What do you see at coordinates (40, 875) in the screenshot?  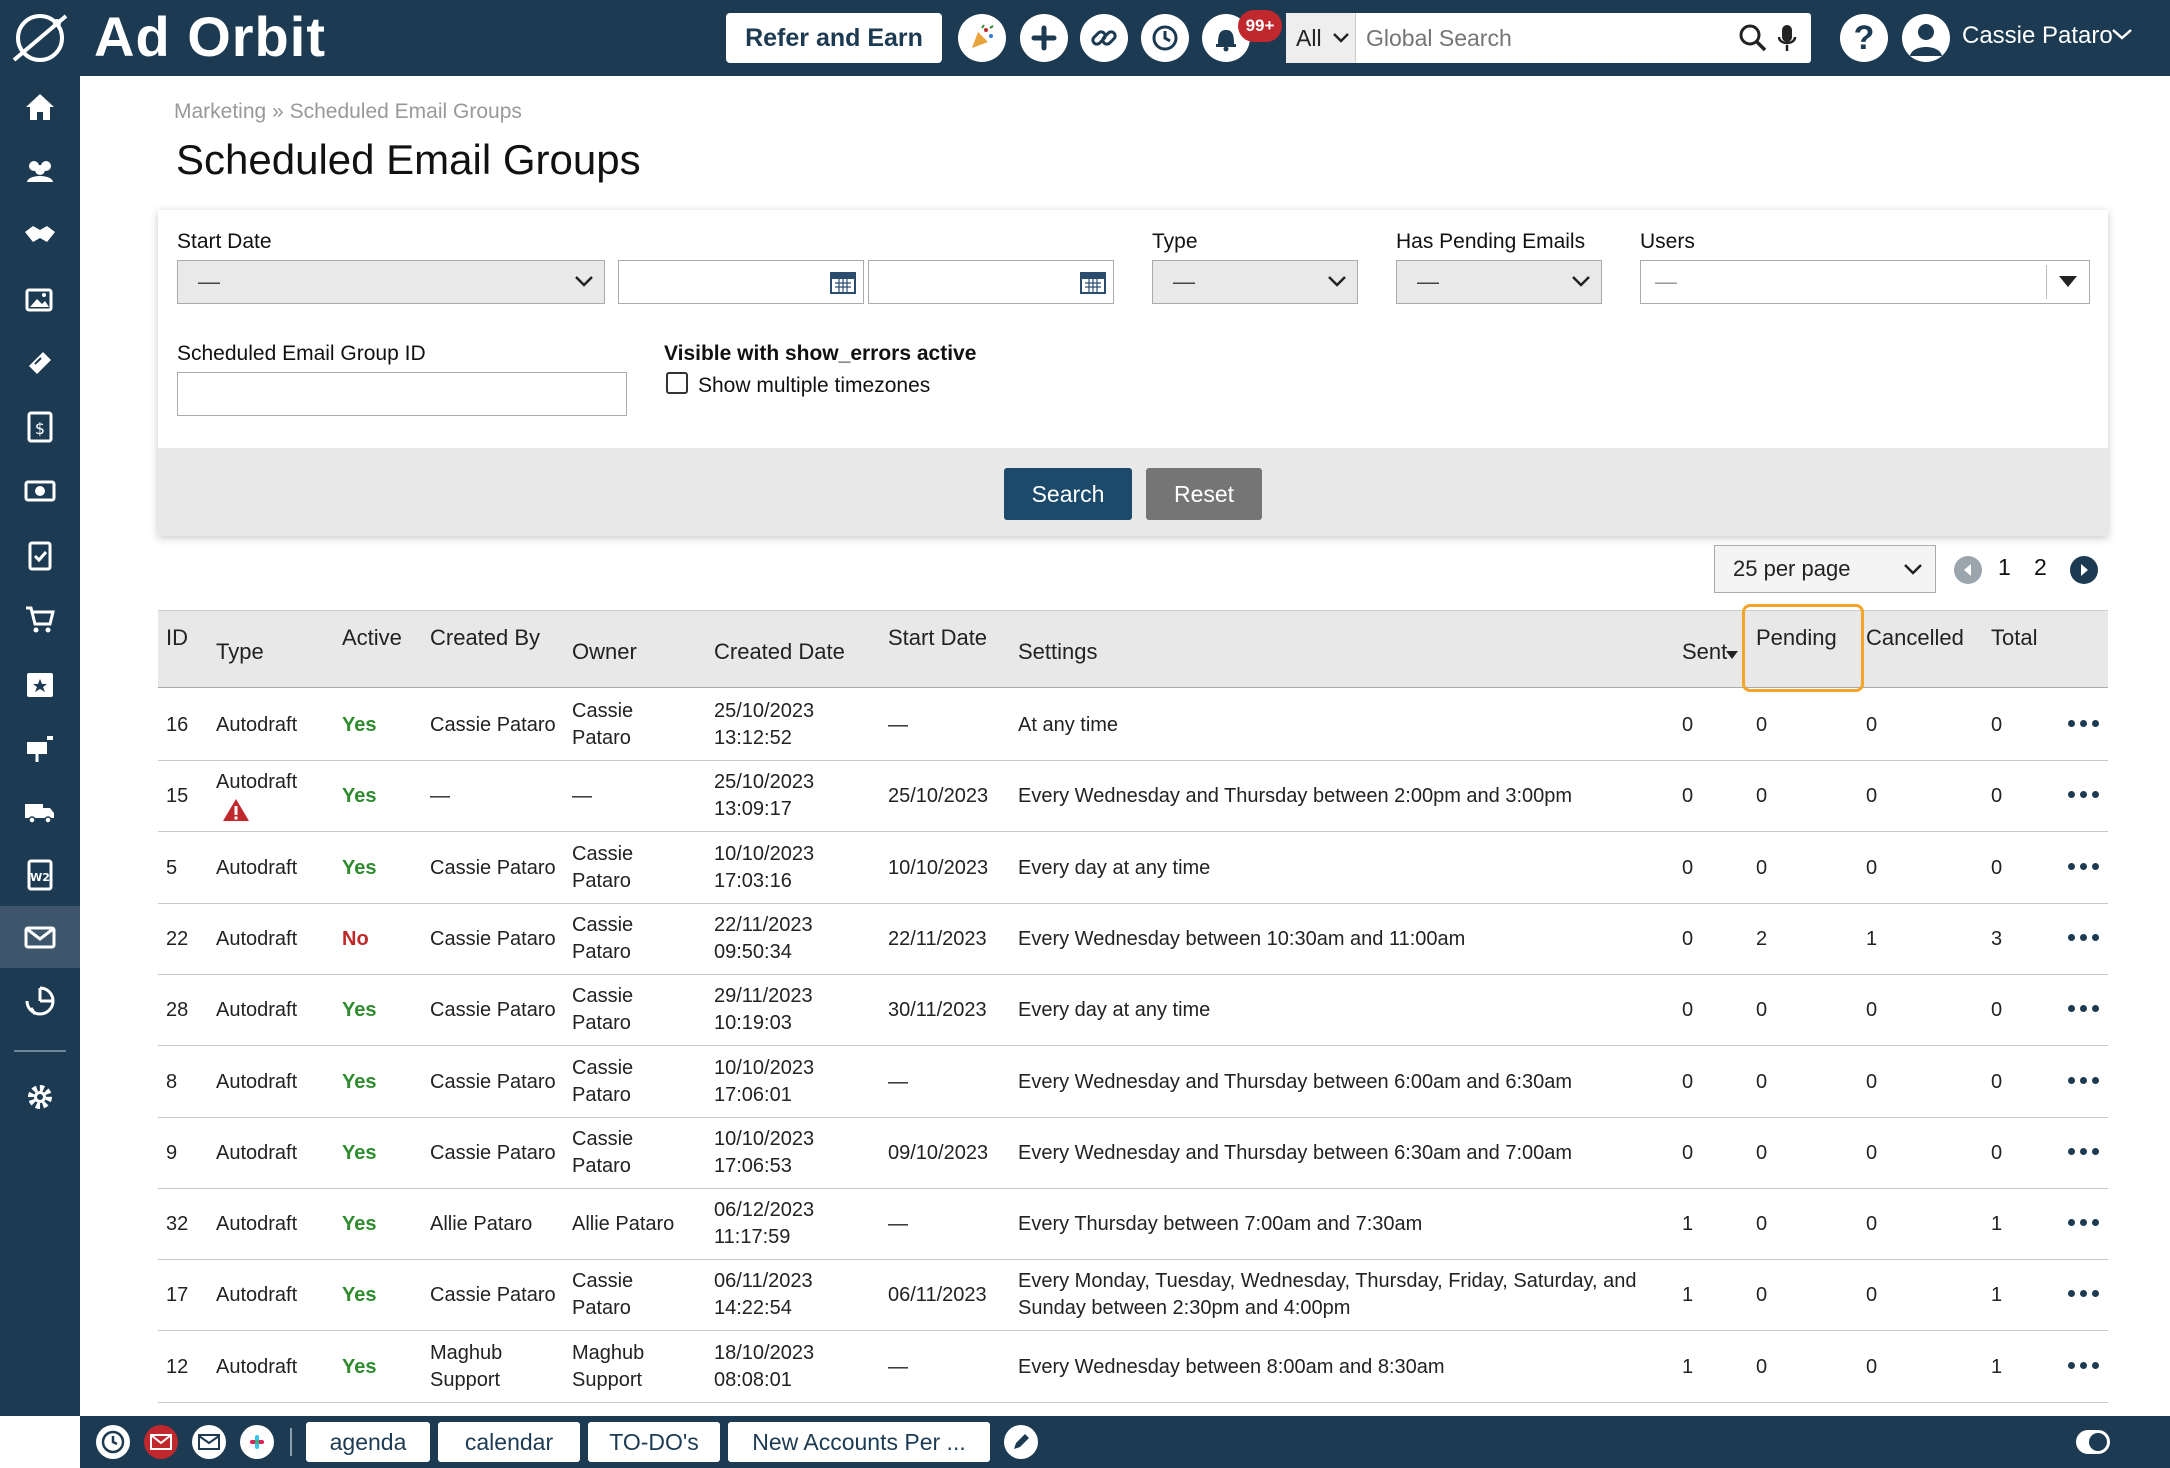 I see `sidebar-item-tax-forms: W2` at bounding box center [40, 875].